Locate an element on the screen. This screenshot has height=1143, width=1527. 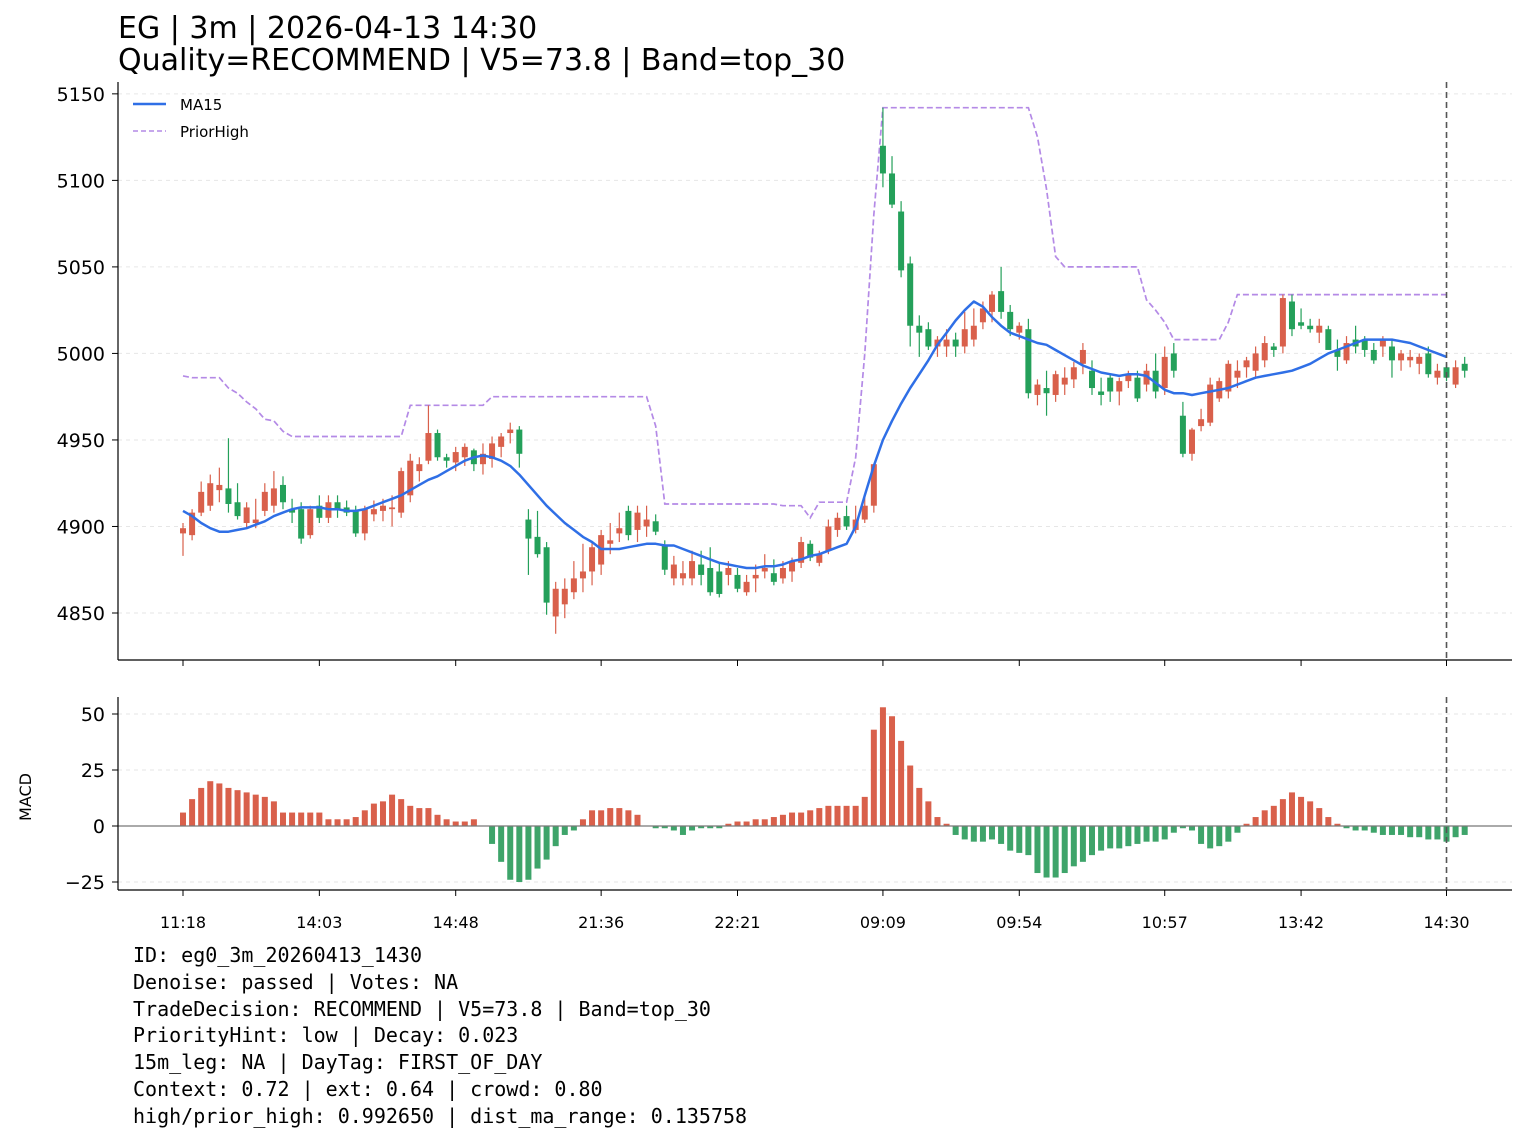
x-tick-label: 10:57 is located at coordinates (1165, 922).